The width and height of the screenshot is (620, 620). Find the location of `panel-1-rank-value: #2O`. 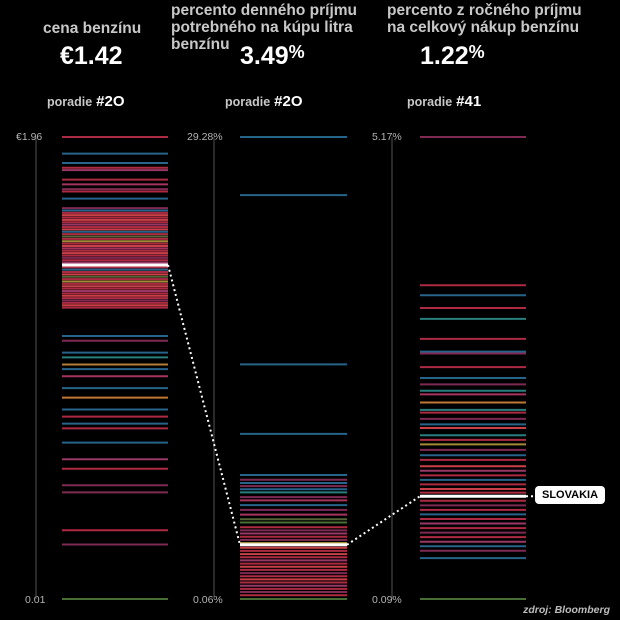

panel-1-rank-value: #2O is located at coordinates (110, 101).